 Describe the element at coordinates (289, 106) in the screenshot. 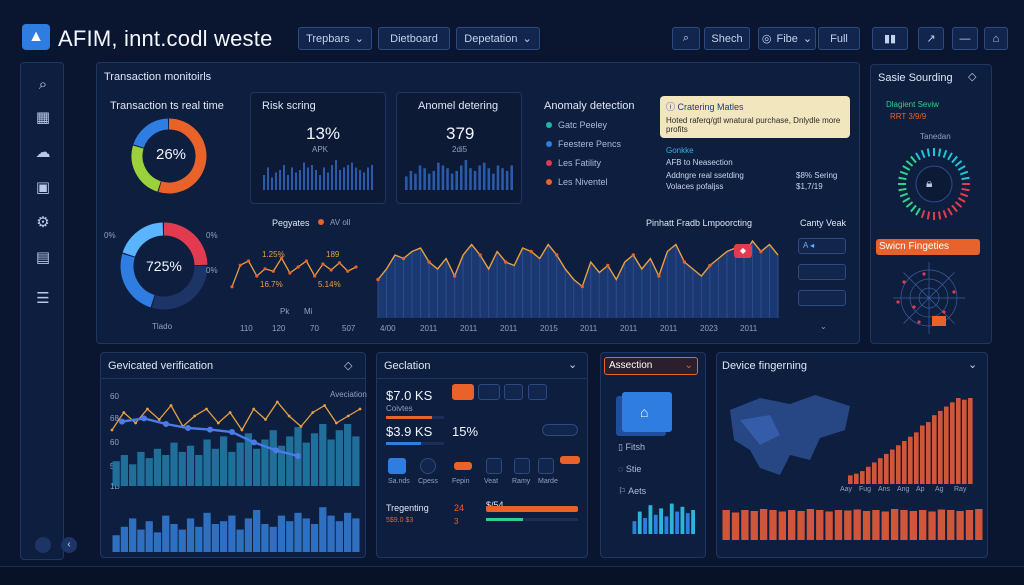

I see `risk-title: Risk scring` at that location.